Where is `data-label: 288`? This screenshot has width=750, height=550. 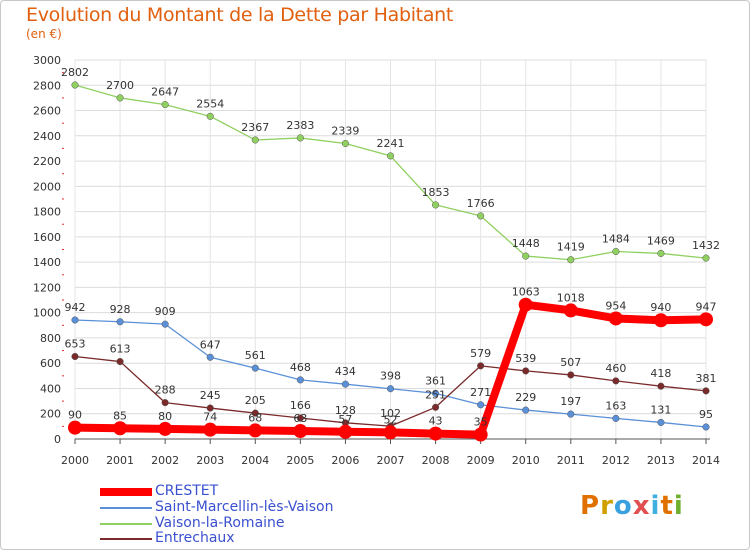 data-label: 288 is located at coordinates (165, 390).